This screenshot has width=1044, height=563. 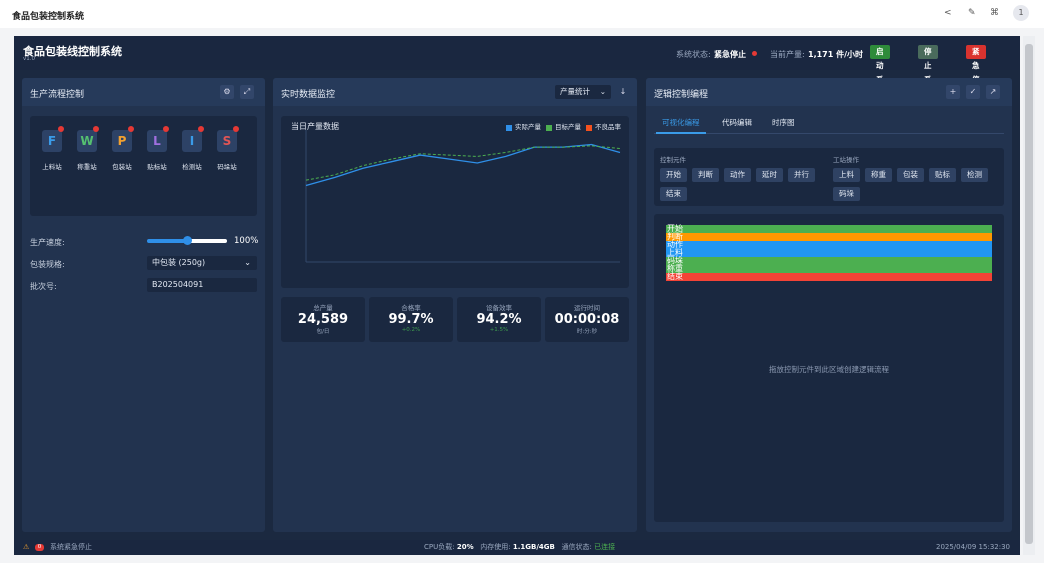 I want to click on legend-label: 不良品率, so click(x=608, y=126).